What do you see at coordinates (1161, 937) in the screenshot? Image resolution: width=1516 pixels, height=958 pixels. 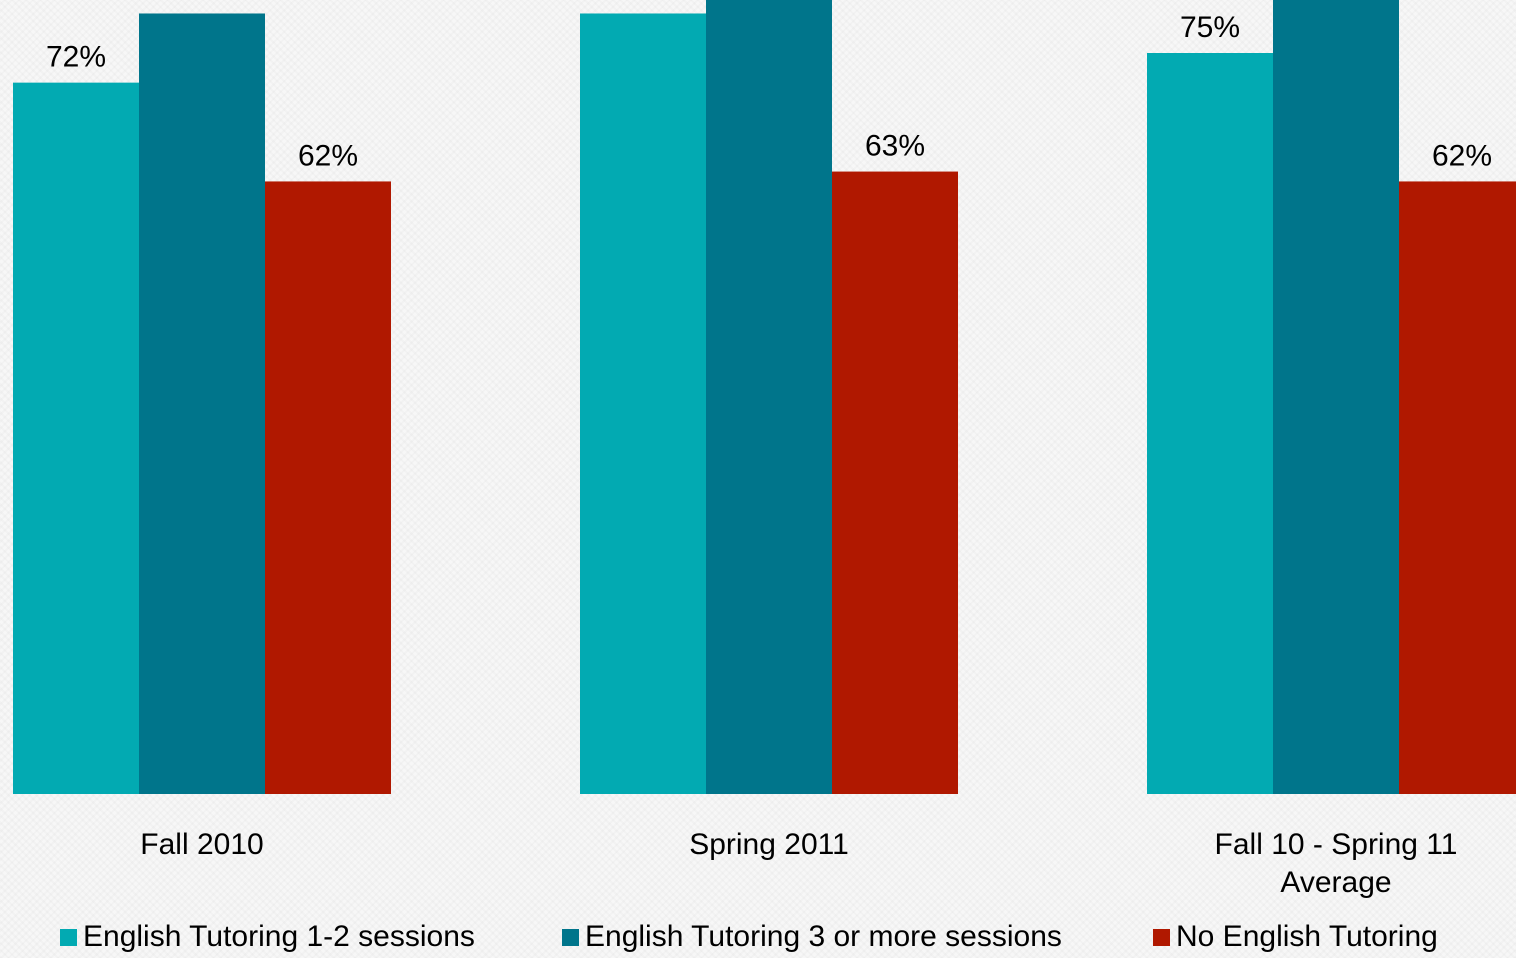 I see `legend-swatch-no-tutoring` at bounding box center [1161, 937].